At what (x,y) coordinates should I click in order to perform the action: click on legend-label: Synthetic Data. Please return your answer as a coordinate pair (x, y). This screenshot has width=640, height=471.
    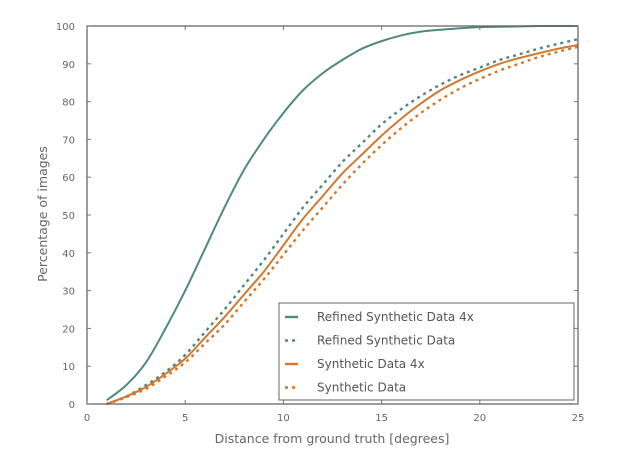
    Looking at the image, I should click on (361, 388).